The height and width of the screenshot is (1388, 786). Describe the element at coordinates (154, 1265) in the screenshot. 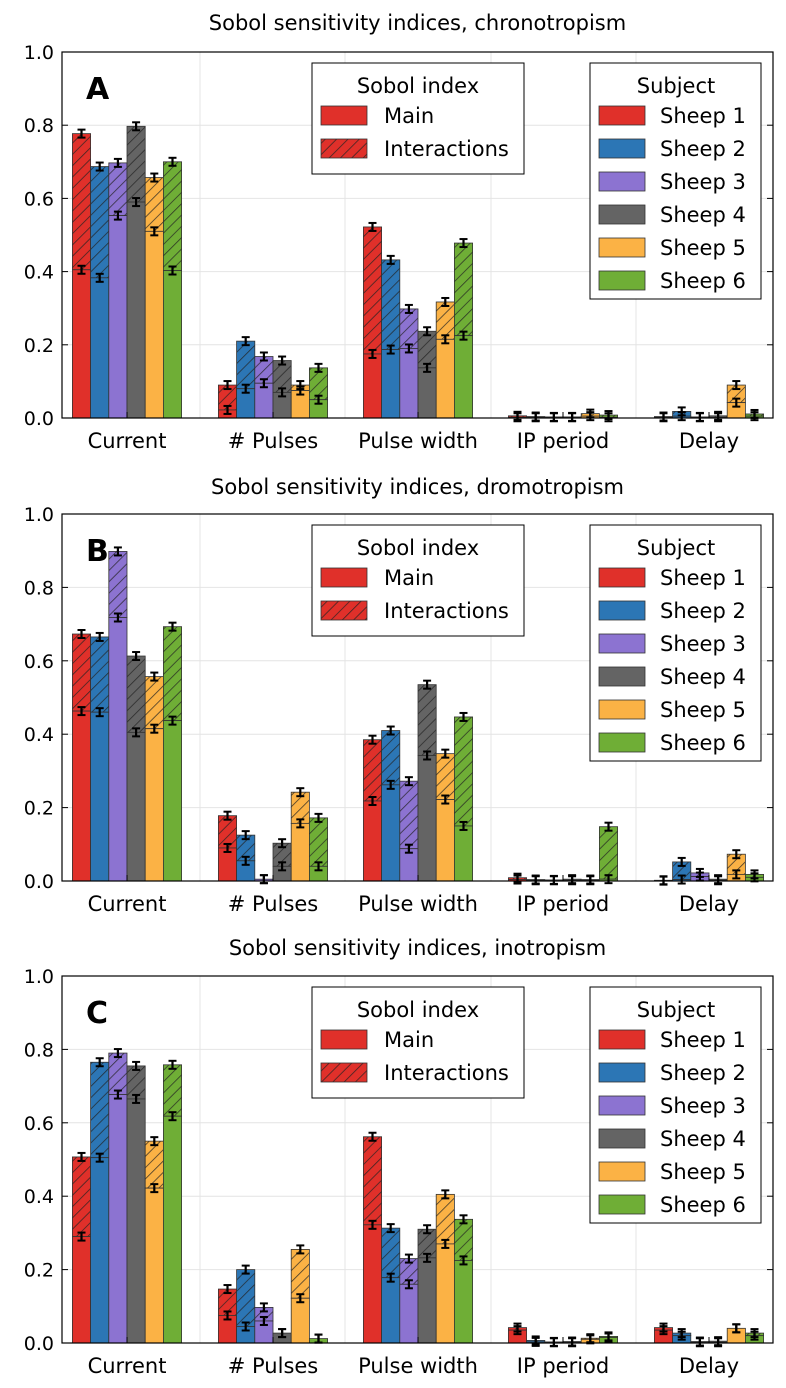

I see `bar-main-sheep-5-current` at that location.